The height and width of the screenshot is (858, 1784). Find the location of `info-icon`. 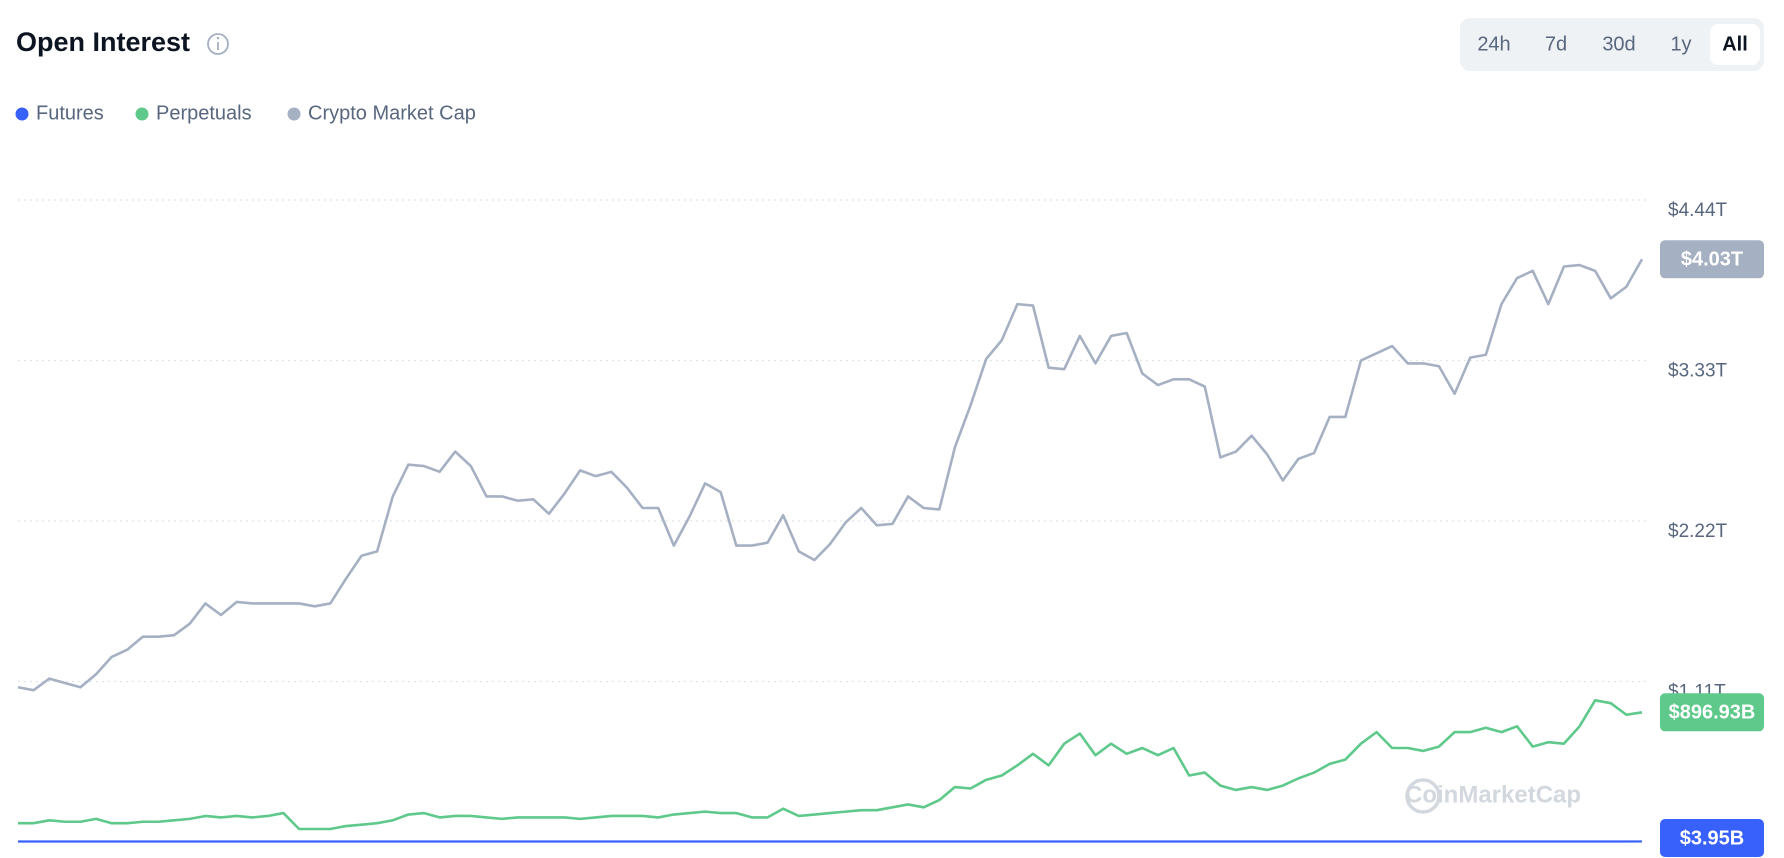

info-icon is located at coordinates (218, 44).